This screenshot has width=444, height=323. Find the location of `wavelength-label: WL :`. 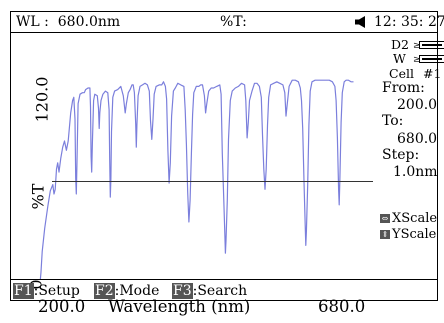

wavelength-label: WL : is located at coordinates (32, 22).